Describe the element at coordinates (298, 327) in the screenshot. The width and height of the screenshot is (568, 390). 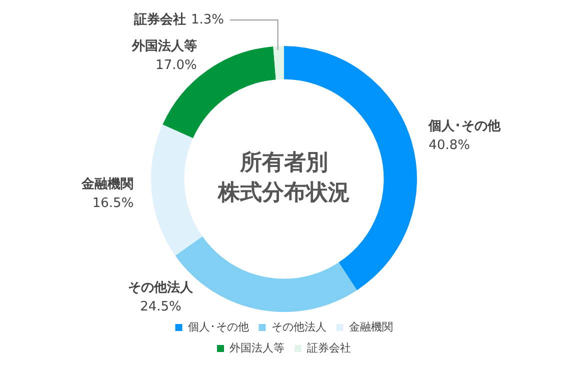
I see `legend-label: その他法人` at that location.